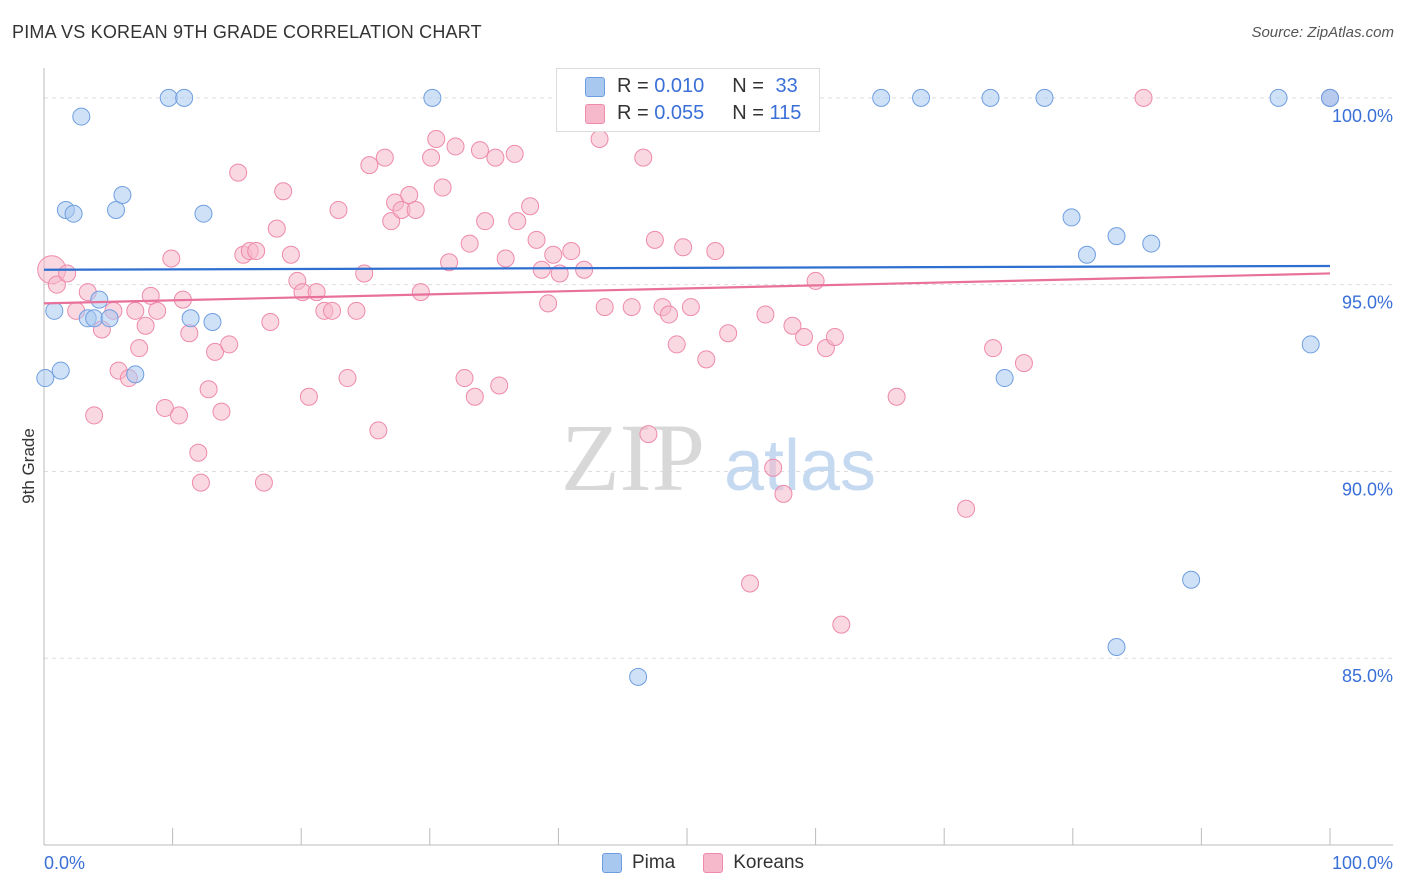 The width and height of the screenshot is (1406, 892). Describe the element at coordinates (28, 466) in the screenshot. I see `y-axis-label: 9th Grade` at that location.